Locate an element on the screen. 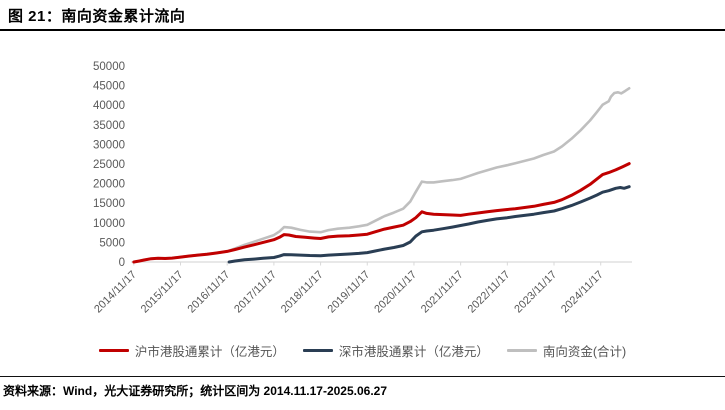  y-axis-tick-label: 5000 is located at coordinates (112, 243).